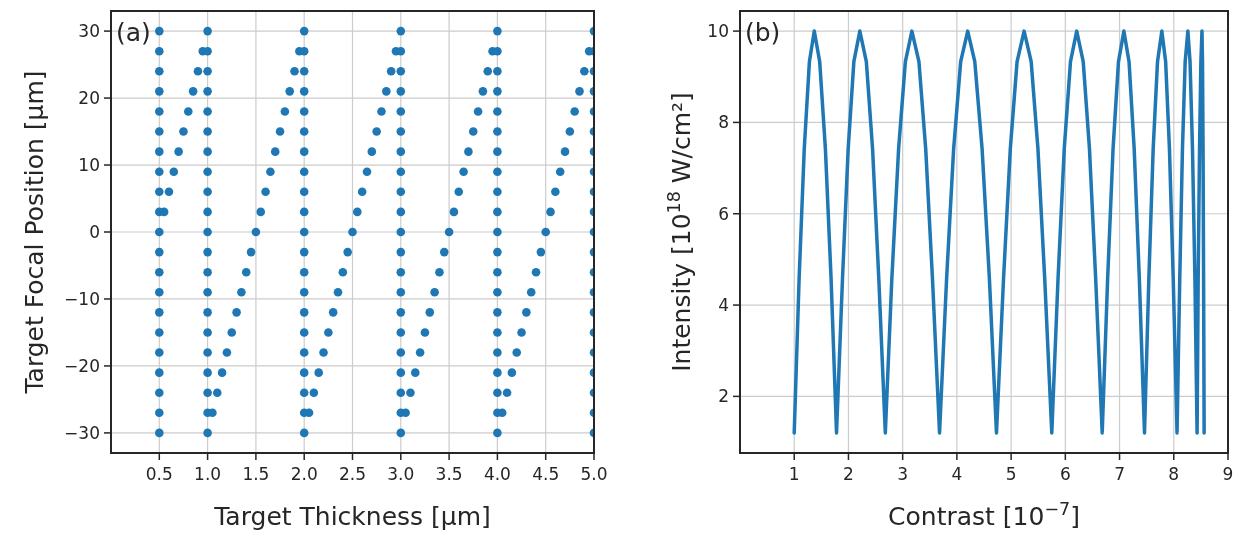  I want to click on y-tick-label: 2, so click(723, 396).